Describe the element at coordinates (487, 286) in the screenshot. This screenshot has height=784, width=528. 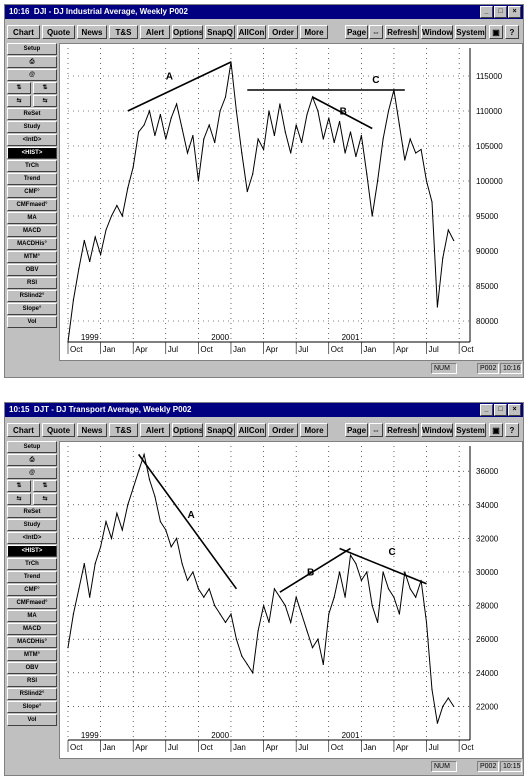
I see `y-tick-label: 85000` at that location.